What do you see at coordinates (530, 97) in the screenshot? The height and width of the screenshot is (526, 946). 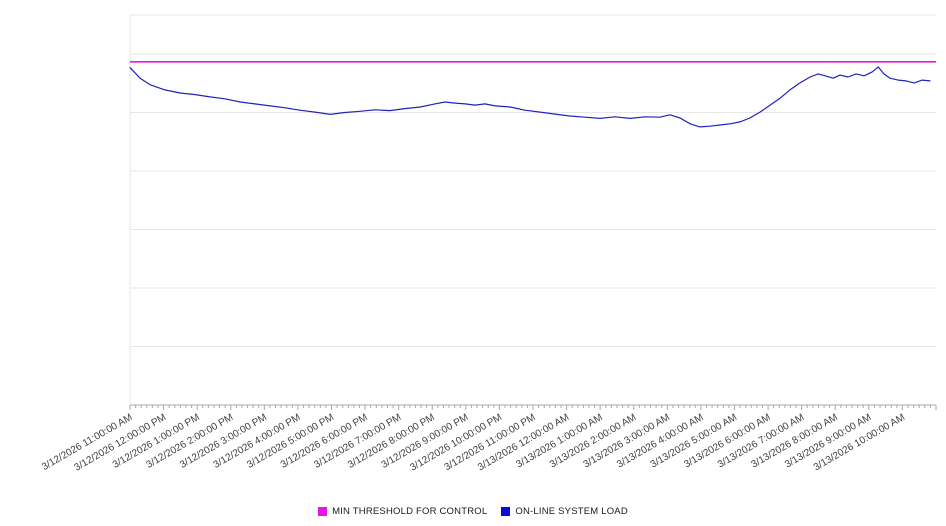 I see `system-load-line` at bounding box center [530, 97].